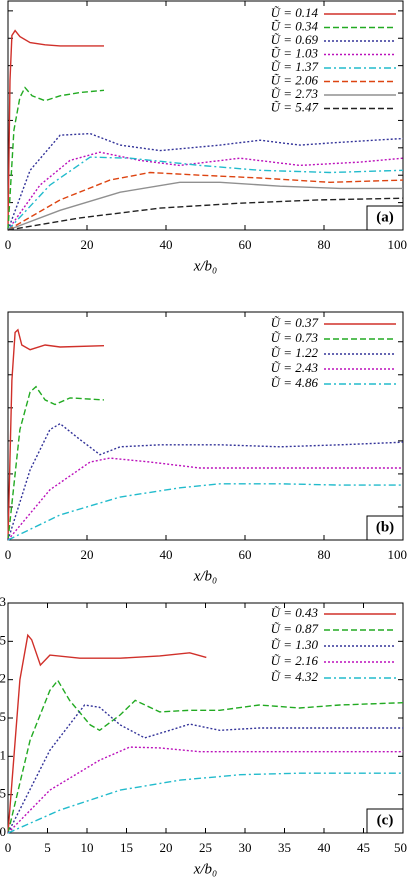  Describe the element at coordinates (295, 93) in the screenshot. I see `legend-label: Ũ = 2.73` at that location.